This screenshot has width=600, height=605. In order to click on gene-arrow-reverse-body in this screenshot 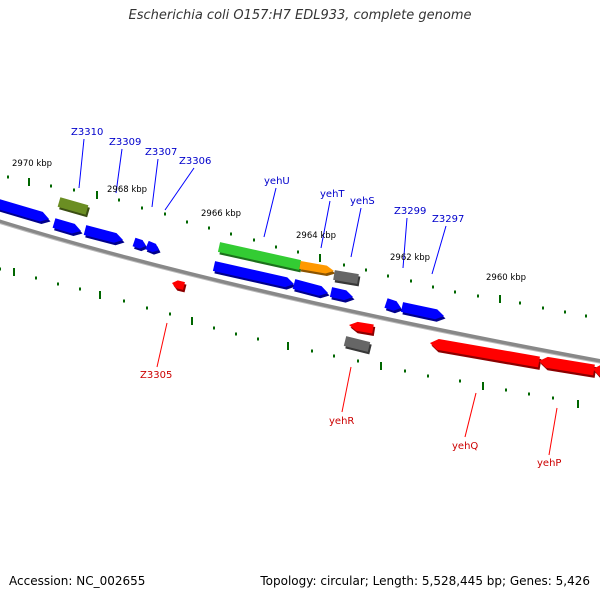, I will do `click(178, 285)`.